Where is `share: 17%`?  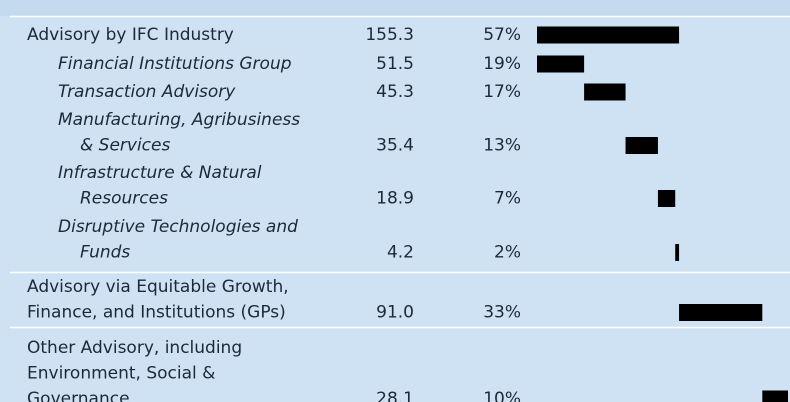 share: 17% is located at coordinates (502, 92).